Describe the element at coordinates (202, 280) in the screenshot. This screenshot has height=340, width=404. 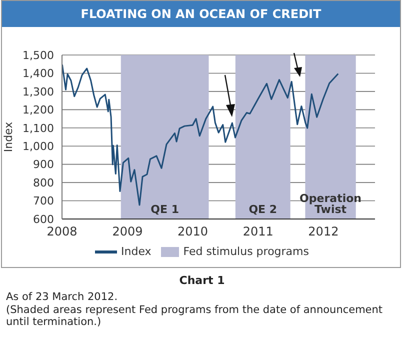
I see `caption: Chart 1` at that location.